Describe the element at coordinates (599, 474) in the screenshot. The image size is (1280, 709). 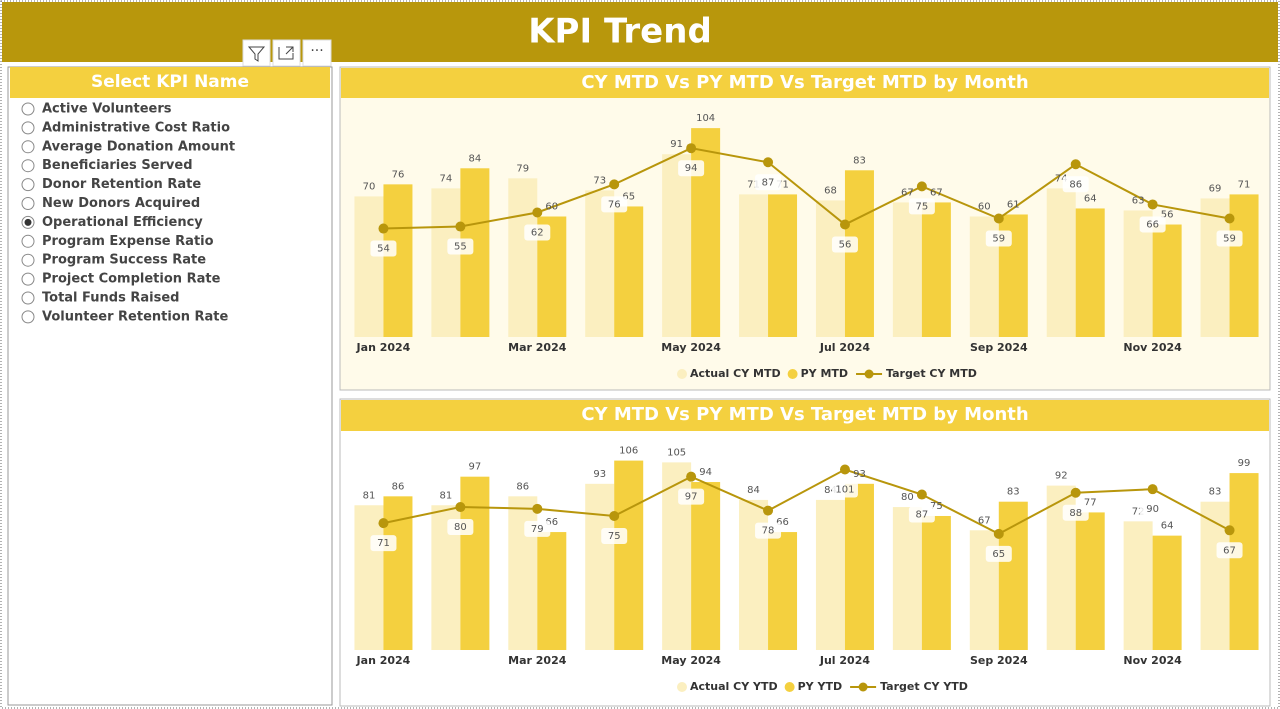
I see `data-label: 93` at that location.